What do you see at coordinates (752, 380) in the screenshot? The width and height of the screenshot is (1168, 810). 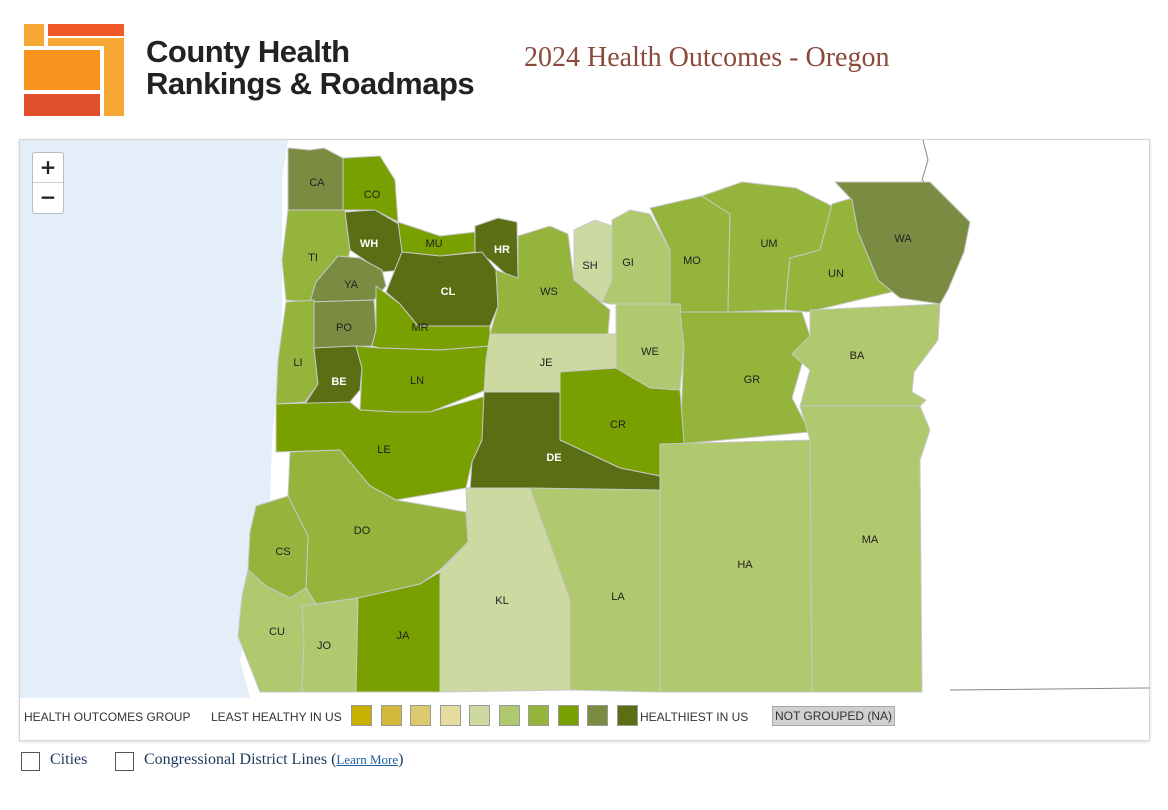 I see `county-label-gr: GR` at bounding box center [752, 380].